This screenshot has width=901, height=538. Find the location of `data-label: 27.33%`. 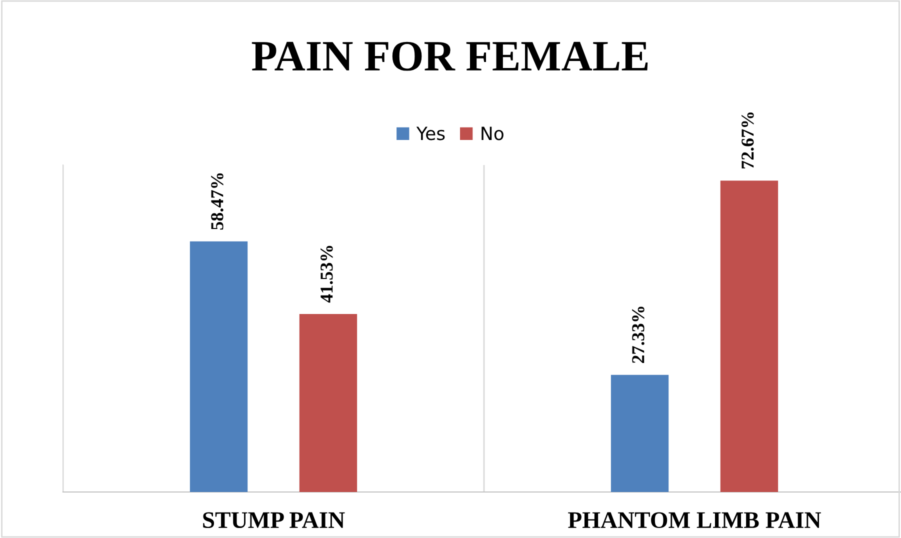

data-label: 27.33% is located at coordinates (638, 335).